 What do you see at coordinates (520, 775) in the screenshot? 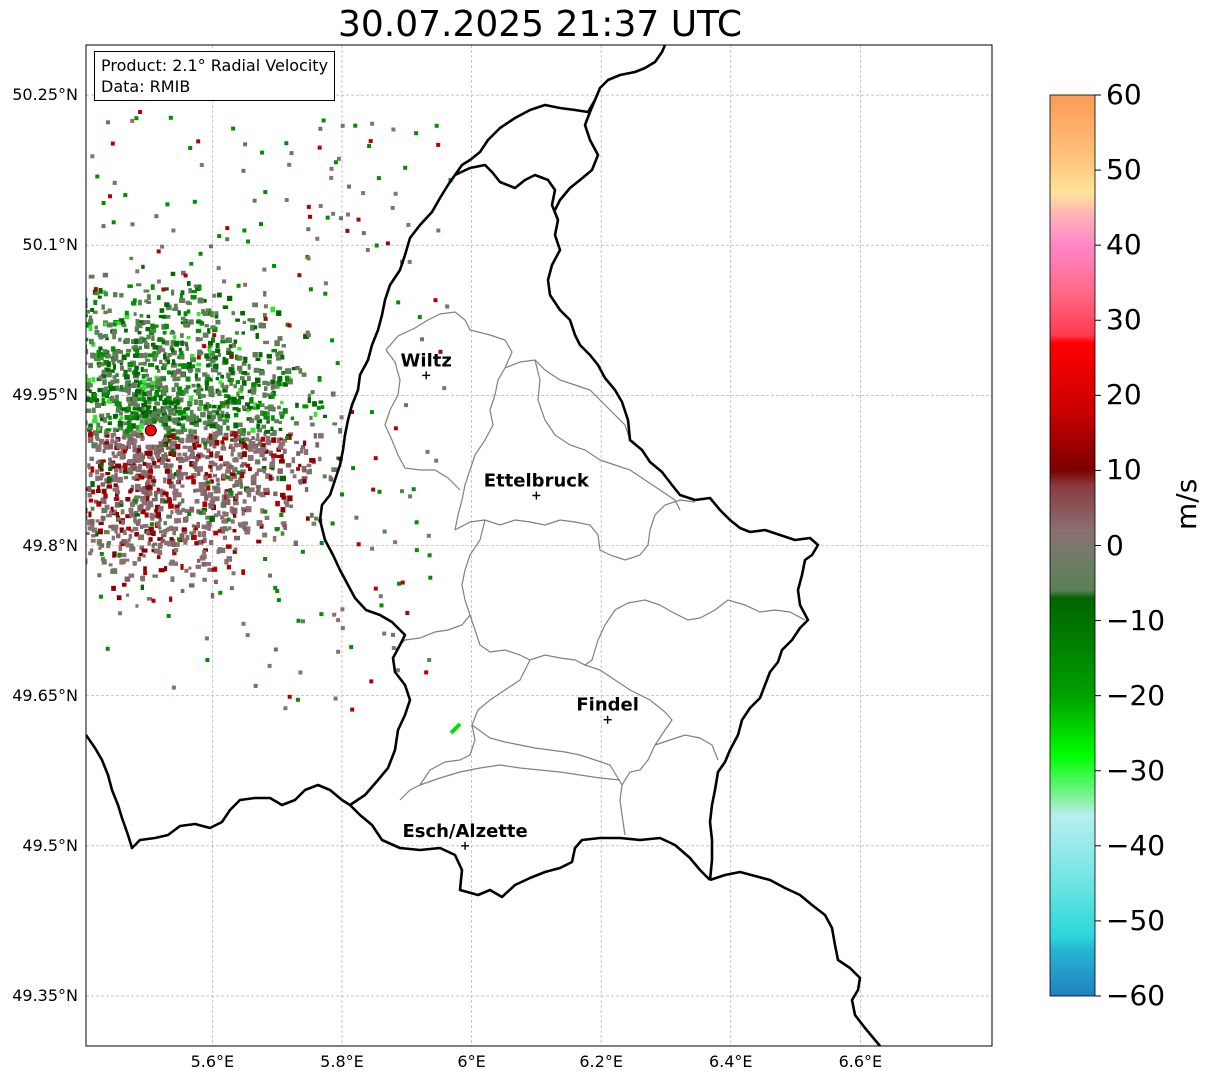
I see `boundary-esch-east` at bounding box center [520, 775].